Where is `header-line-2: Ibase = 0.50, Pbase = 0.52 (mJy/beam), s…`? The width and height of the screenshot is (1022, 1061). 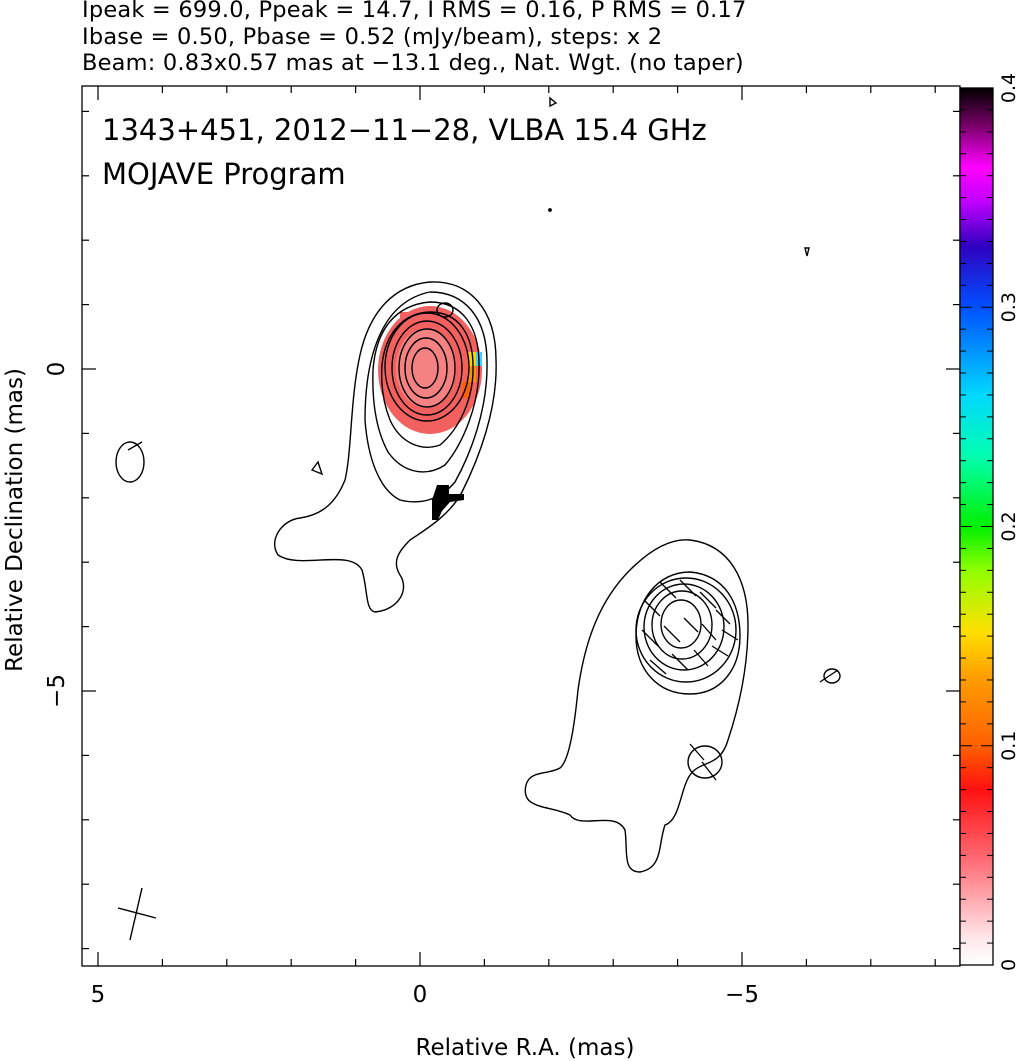 header-line-2: Ibase = 0.50, Pbase = 0.52 (mJy/beam), s… is located at coordinates (372, 37).